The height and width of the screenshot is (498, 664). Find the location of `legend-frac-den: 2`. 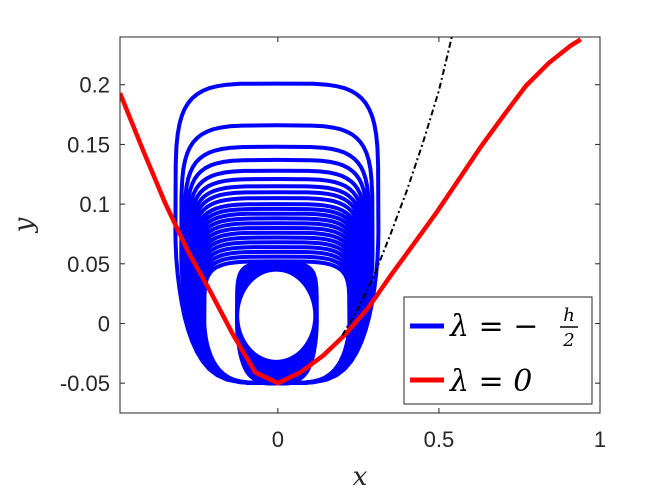

legend-frac-den: 2 is located at coordinates (568, 340).